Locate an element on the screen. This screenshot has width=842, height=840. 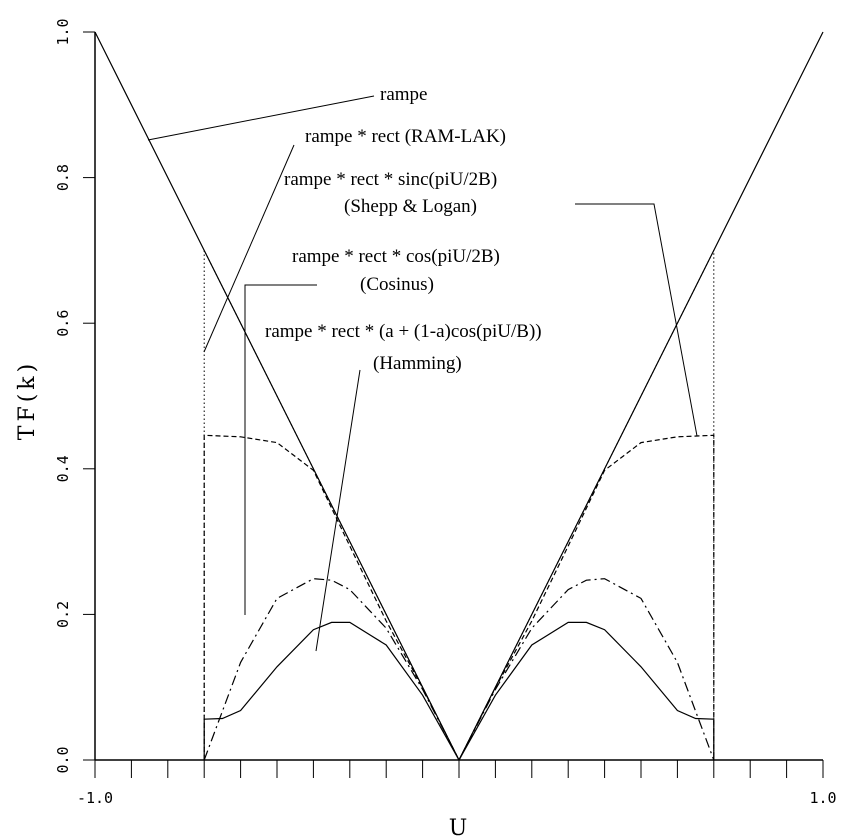
annotation-cosinus-line1: rampe * rect * cos(piU/2B) is located at coordinates (396, 256).